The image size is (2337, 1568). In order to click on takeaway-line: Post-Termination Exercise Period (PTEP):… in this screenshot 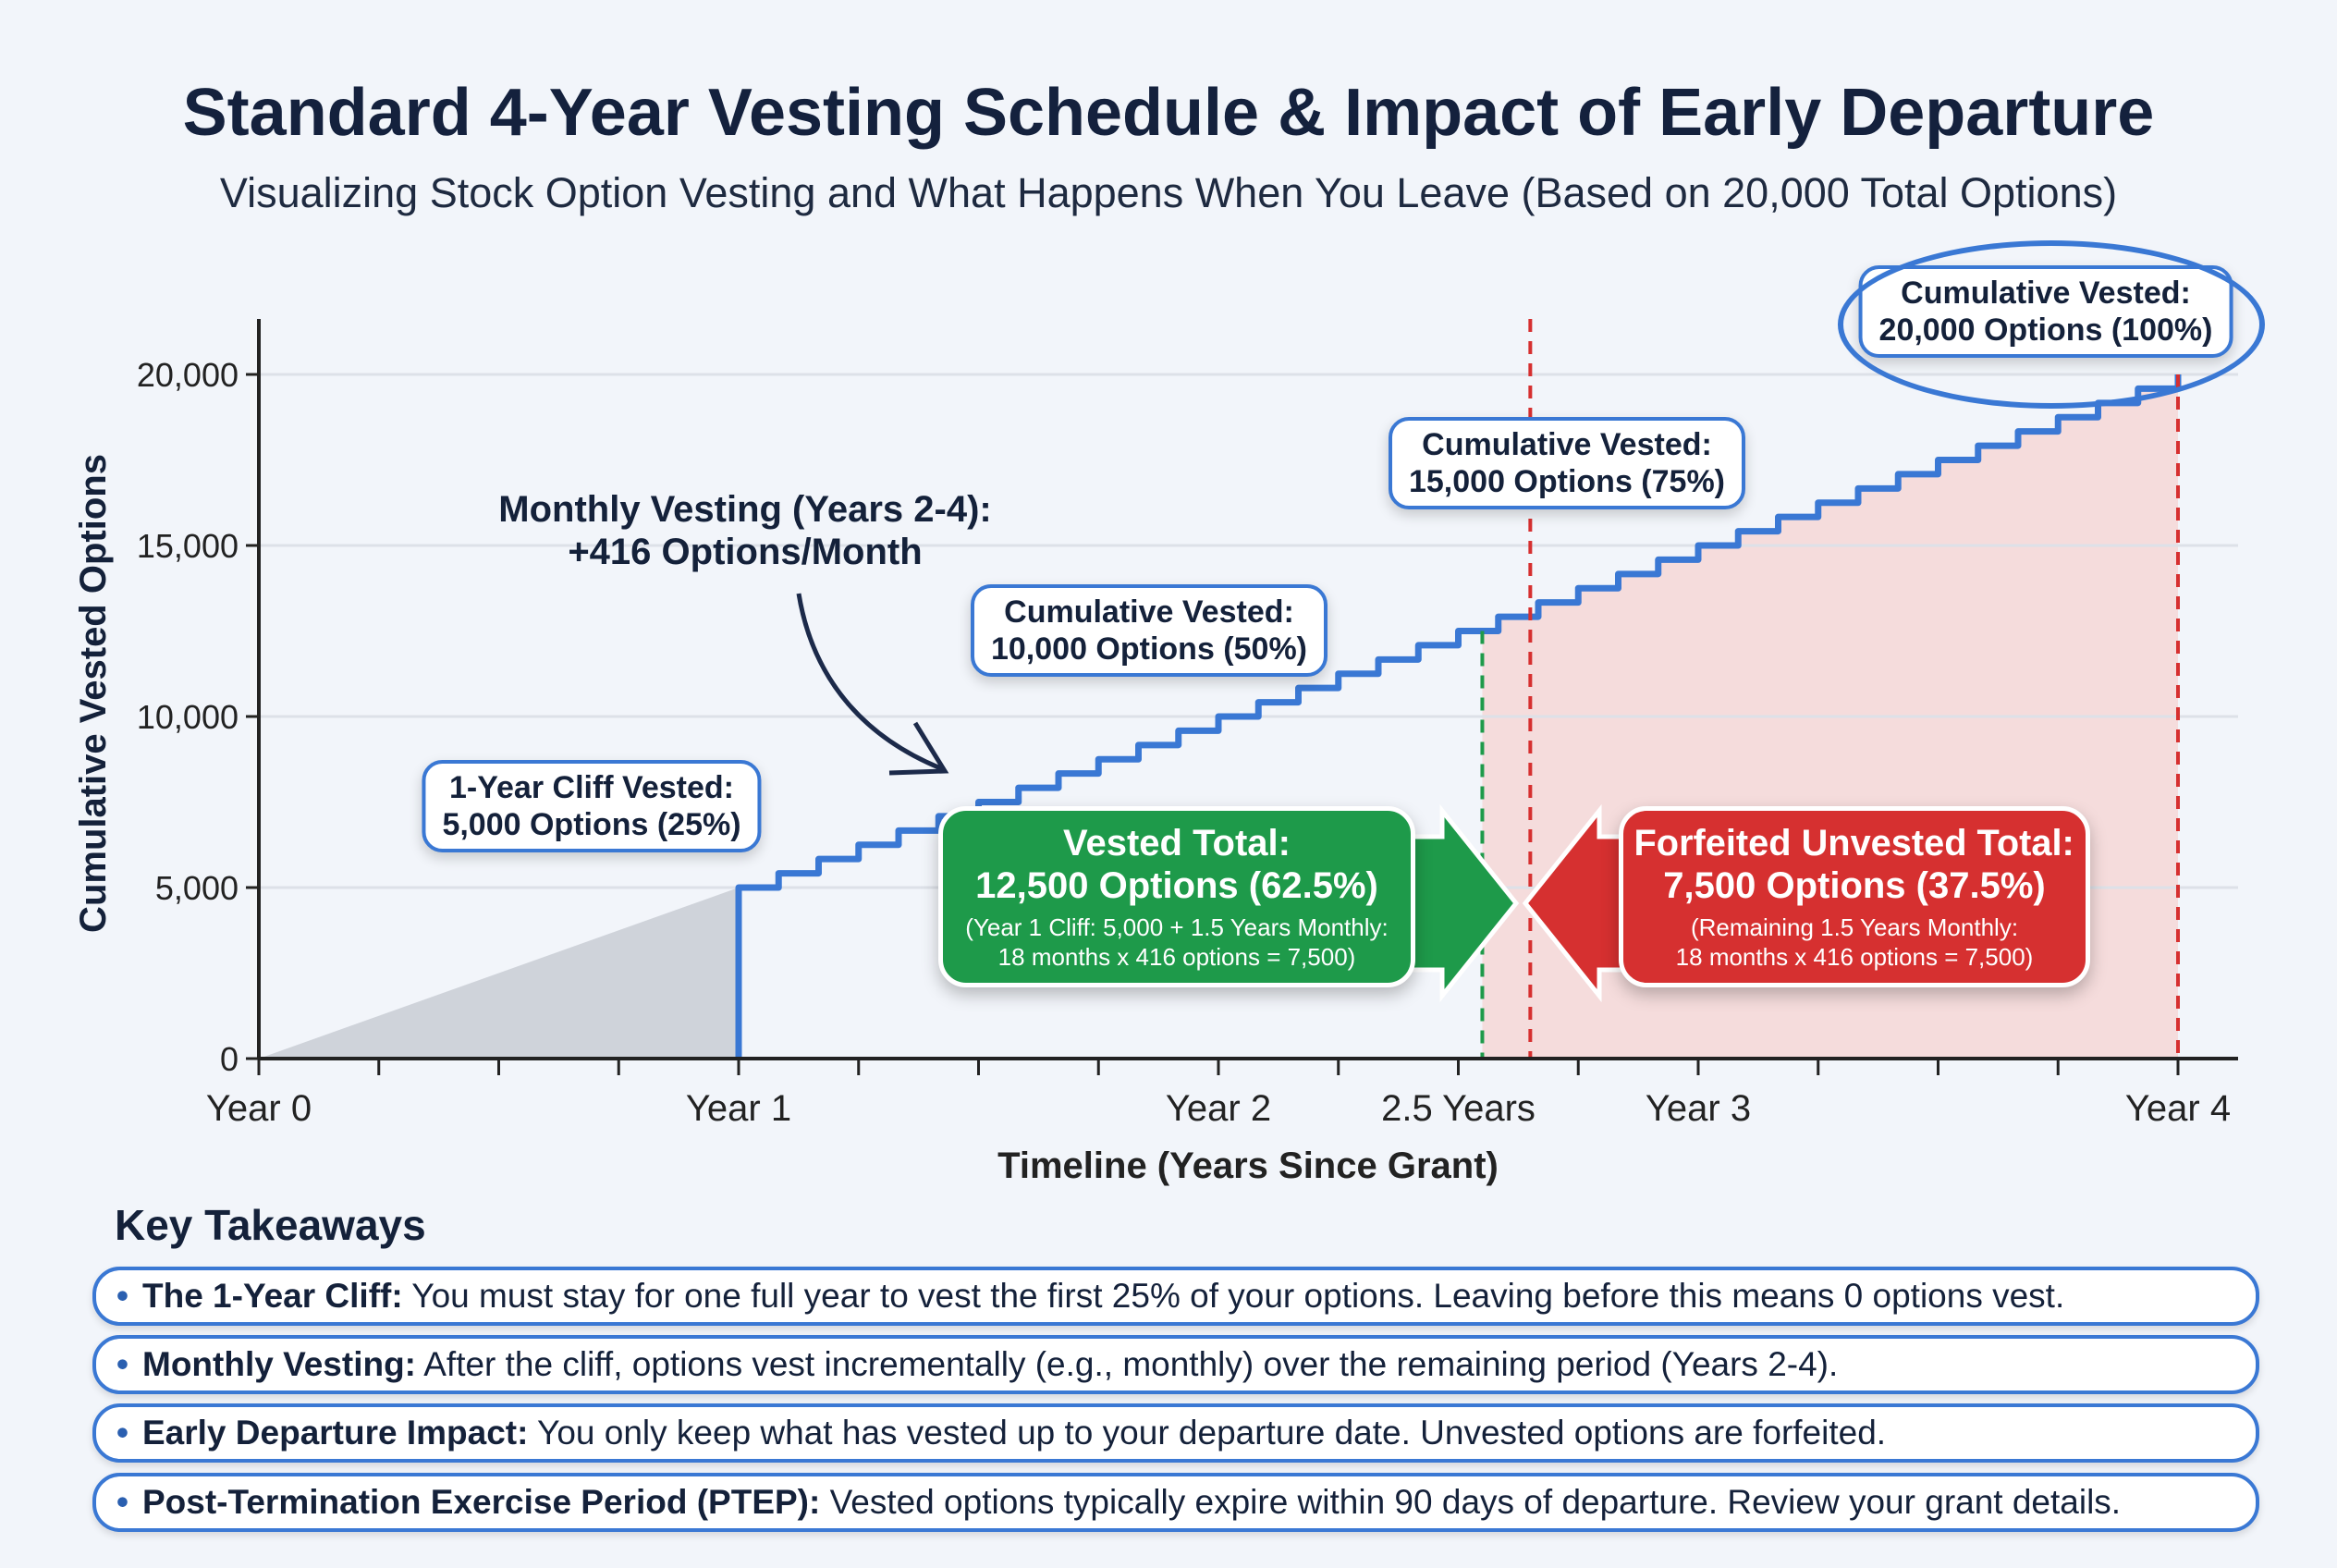, I will do `click(1131, 1502)`.